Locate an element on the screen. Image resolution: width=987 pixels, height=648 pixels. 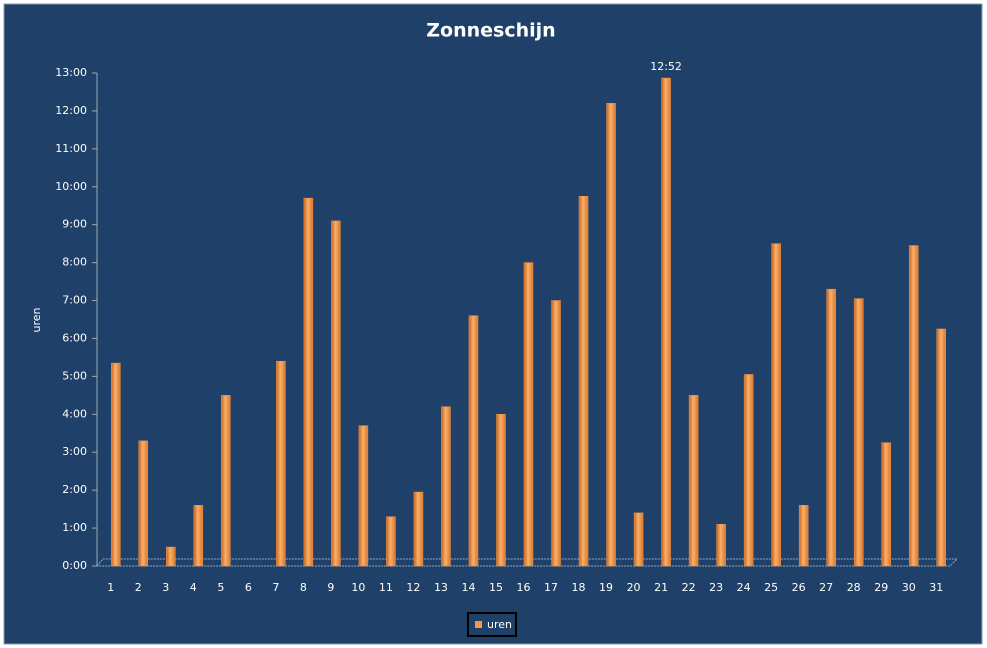
x-tick-label: 9 is located at coordinates (330, 587).